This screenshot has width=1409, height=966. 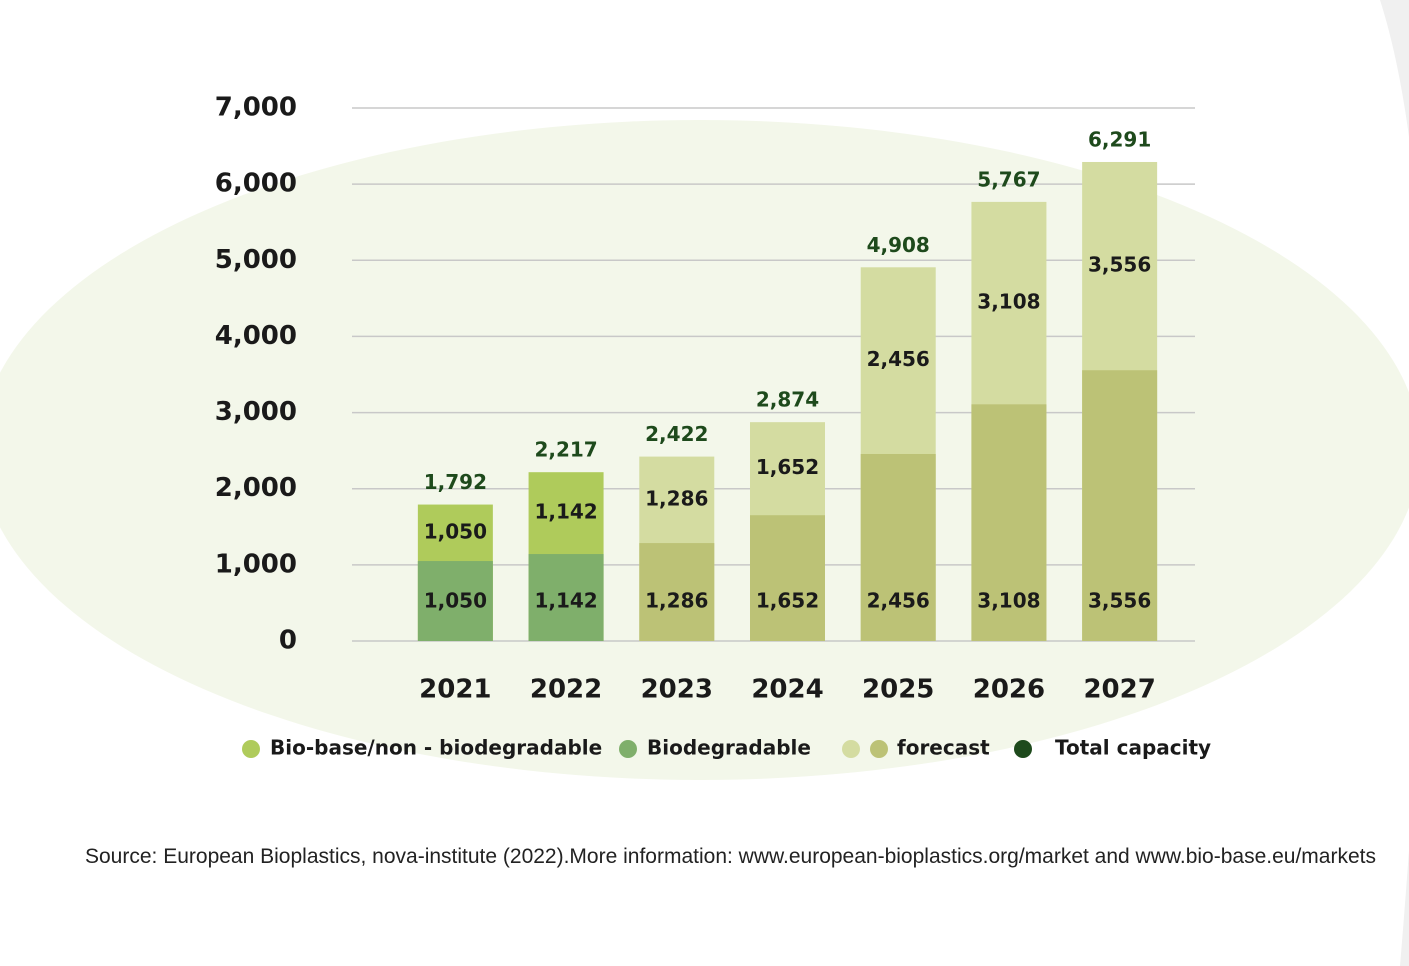 What do you see at coordinates (898, 245) in the screenshot?
I see `total-label: 4,908` at bounding box center [898, 245].